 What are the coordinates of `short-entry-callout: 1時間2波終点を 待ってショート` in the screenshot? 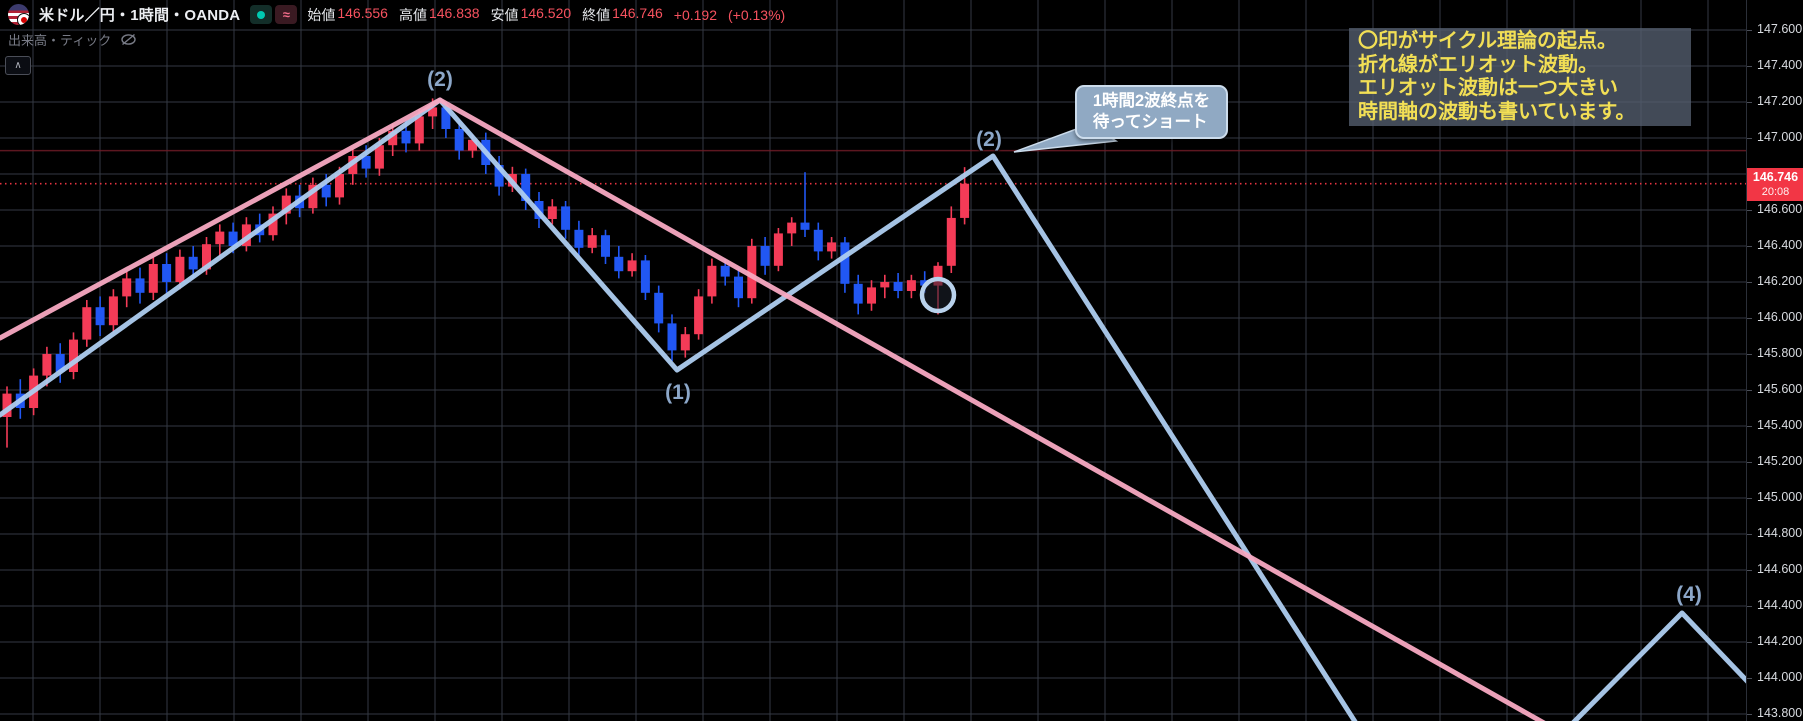 It's located at (1151, 112).